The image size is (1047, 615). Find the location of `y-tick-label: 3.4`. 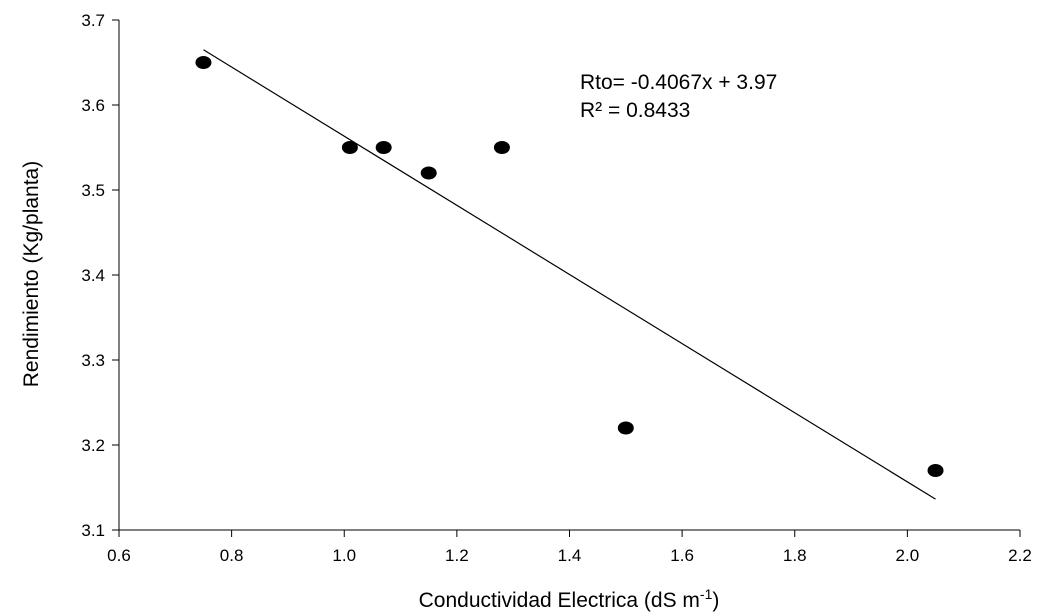

y-tick-label: 3.4 is located at coordinates (93, 275).